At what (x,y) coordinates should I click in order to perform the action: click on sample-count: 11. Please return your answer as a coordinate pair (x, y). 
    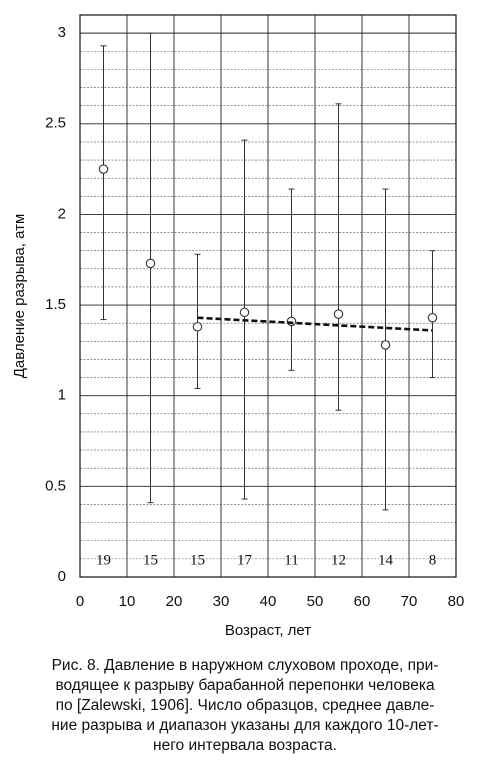
    Looking at the image, I should click on (291, 560).